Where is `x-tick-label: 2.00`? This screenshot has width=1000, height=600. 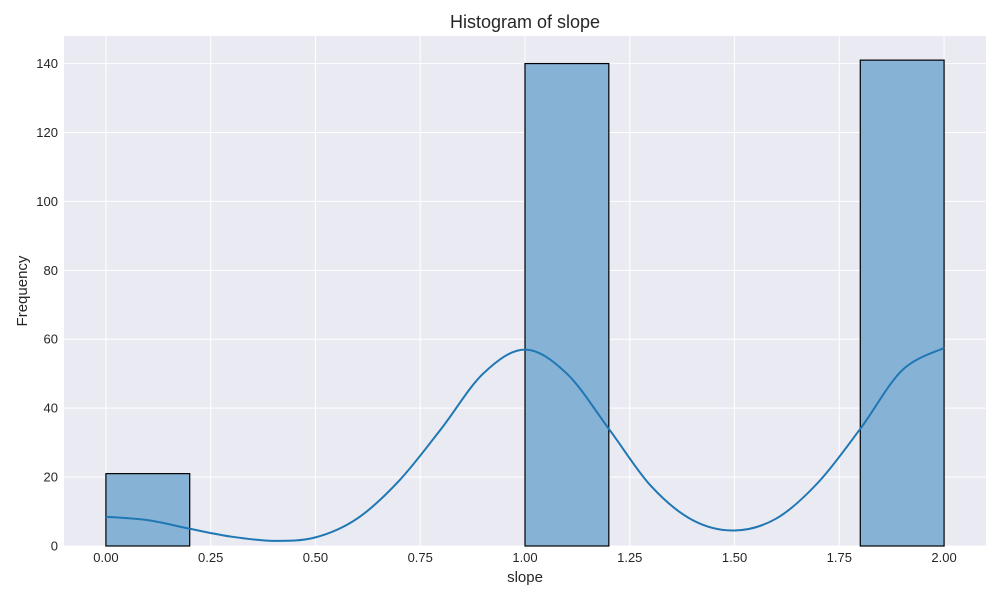 x-tick-label: 2.00 is located at coordinates (943, 557).